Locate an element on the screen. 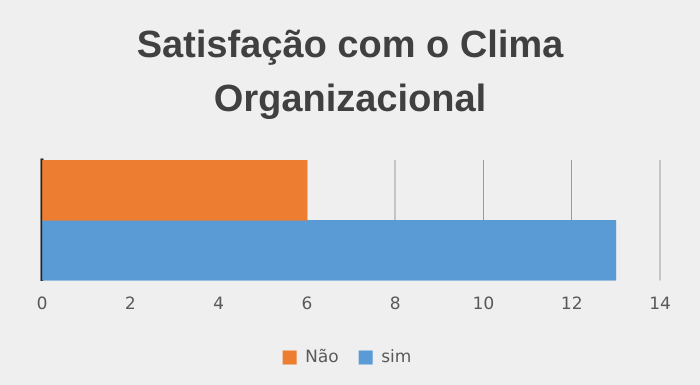 The height and width of the screenshot is (385, 700). x-tick-label: 6 is located at coordinates (306, 304).